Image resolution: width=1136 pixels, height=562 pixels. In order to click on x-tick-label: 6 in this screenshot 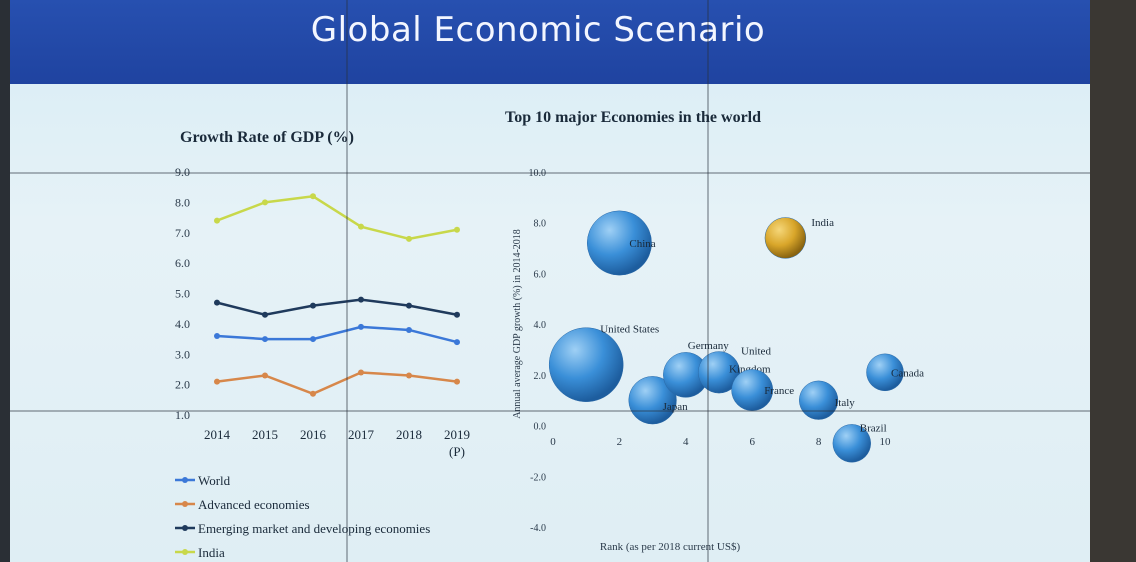, I will do `click(752, 442)`.